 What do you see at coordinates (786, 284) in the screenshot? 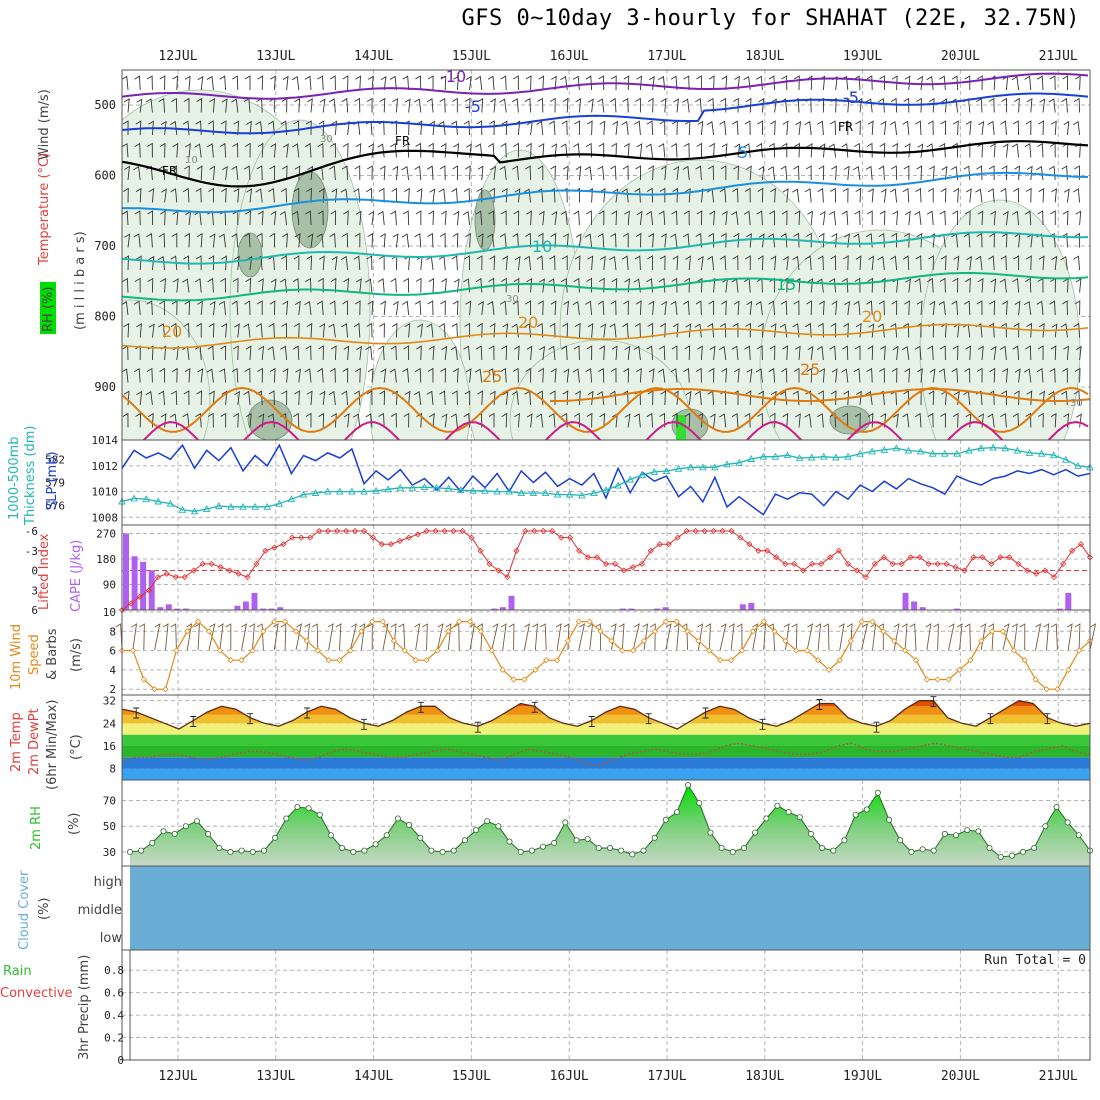
I see `contour-label-t15: 15` at bounding box center [786, 284].